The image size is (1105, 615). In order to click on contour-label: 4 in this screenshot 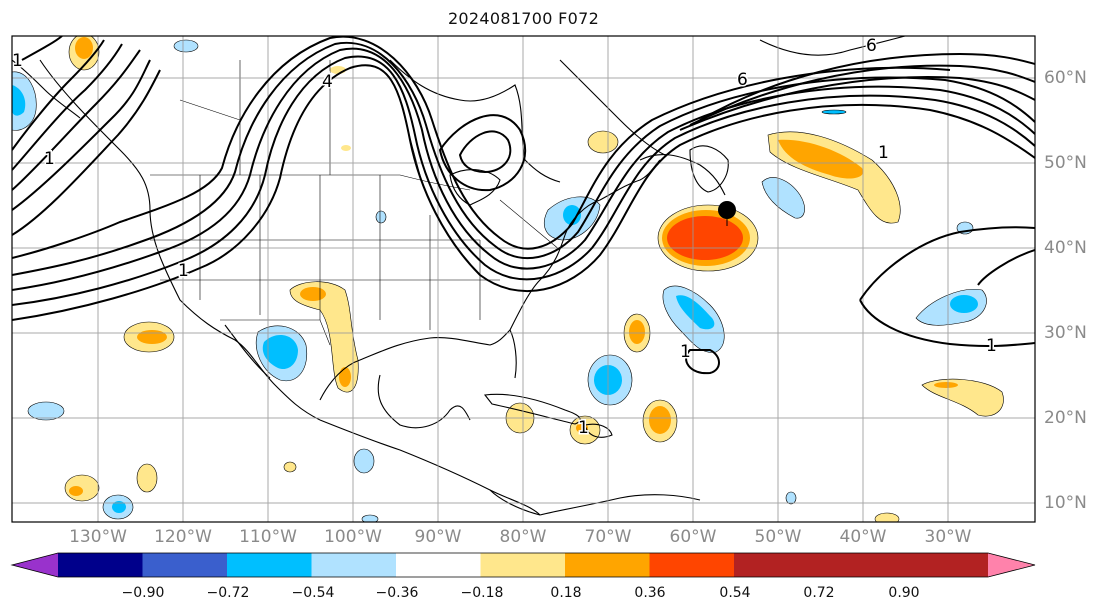, I will do `click(327, 82)`.